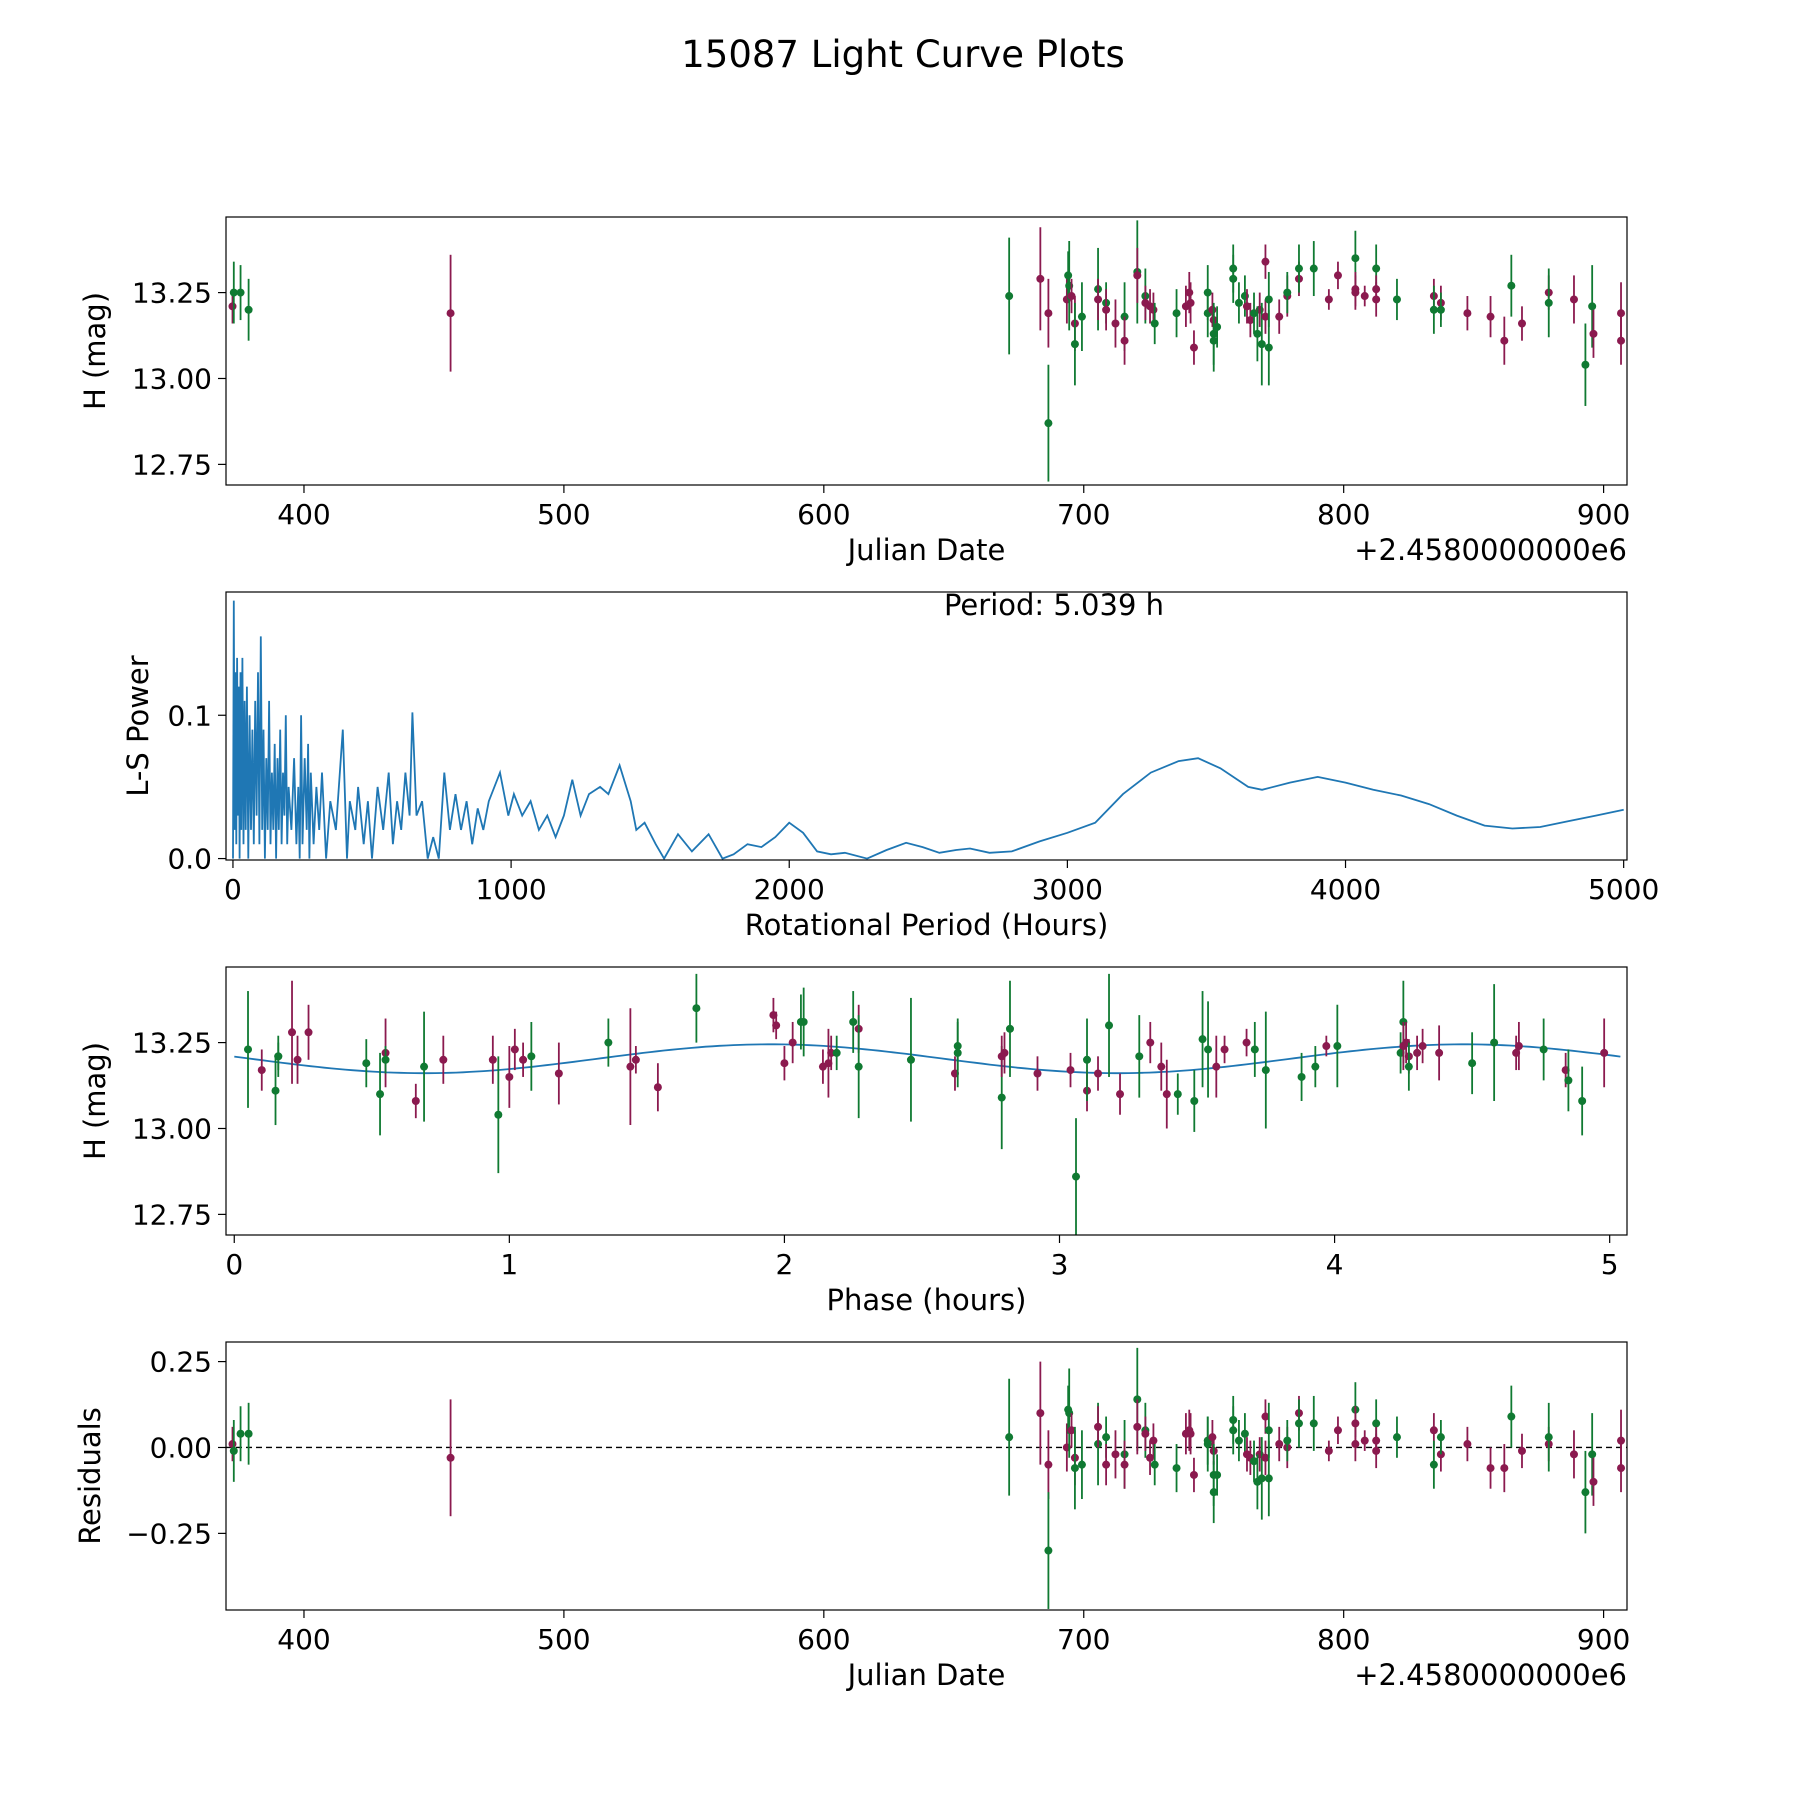 This screenshot has width=1800, height=1800. Describe the element at coordinates (1343, 1639) in the screenshot. I see `x-tick-label: 800` at that location.